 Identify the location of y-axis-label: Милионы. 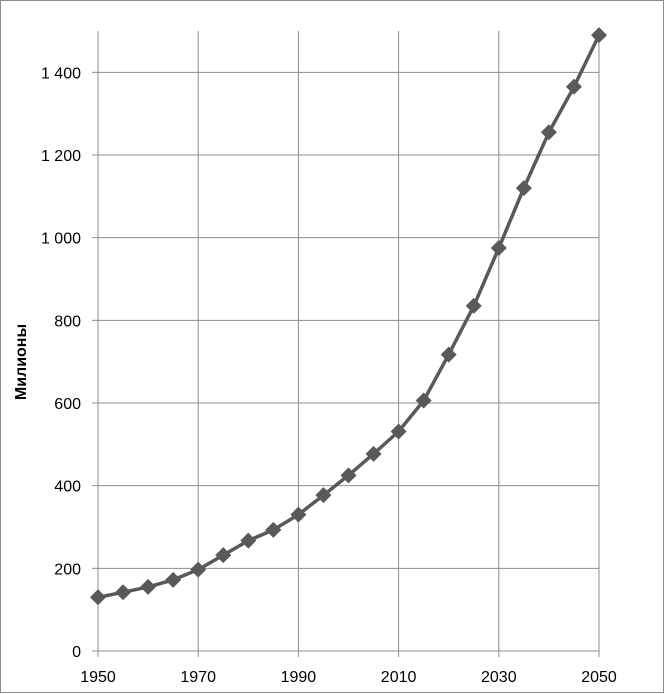
(21, 362).